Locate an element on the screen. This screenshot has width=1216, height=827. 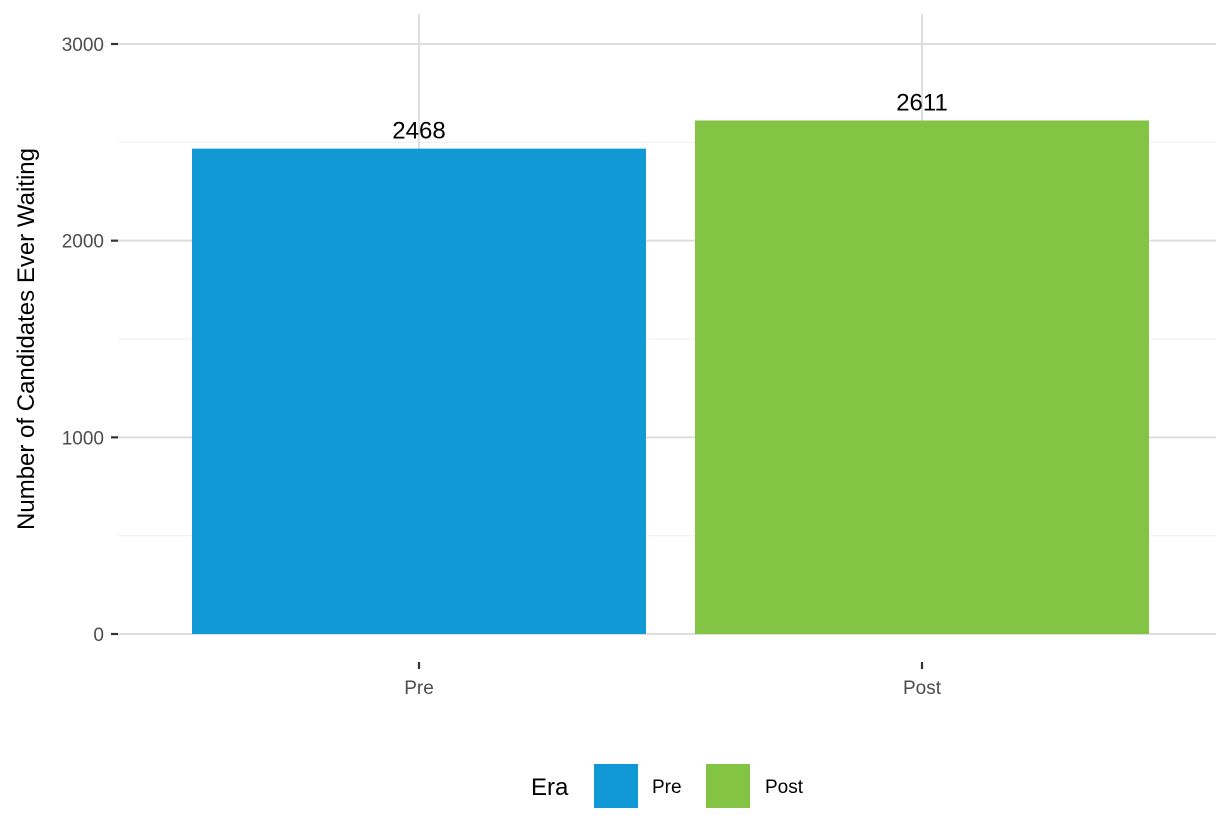
x-tick-label-pre: Pre is located at coordinates (419, 688).